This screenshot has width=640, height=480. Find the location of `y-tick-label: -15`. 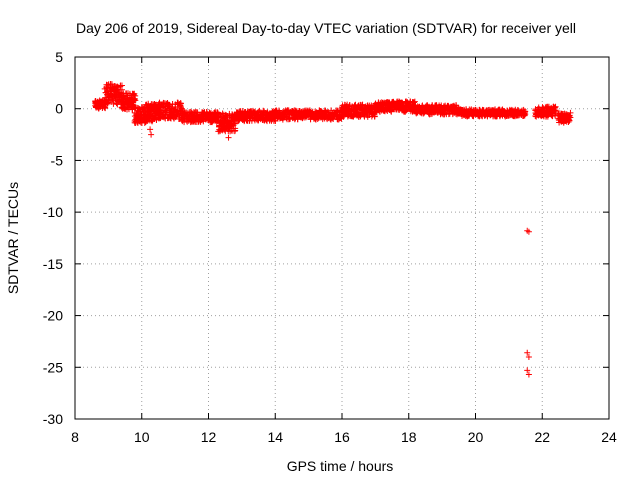

y-tick-label: -15 is located at coordinates (53, 264).